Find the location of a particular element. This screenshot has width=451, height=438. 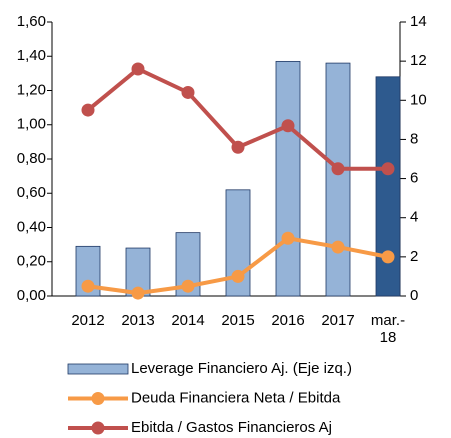

y2-tick-label: 8 is located at coordinates (414, 138).